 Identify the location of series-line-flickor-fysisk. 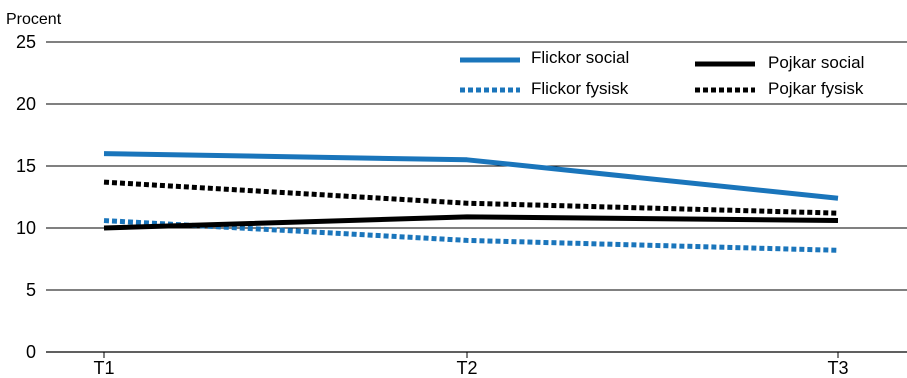
(471, 235).